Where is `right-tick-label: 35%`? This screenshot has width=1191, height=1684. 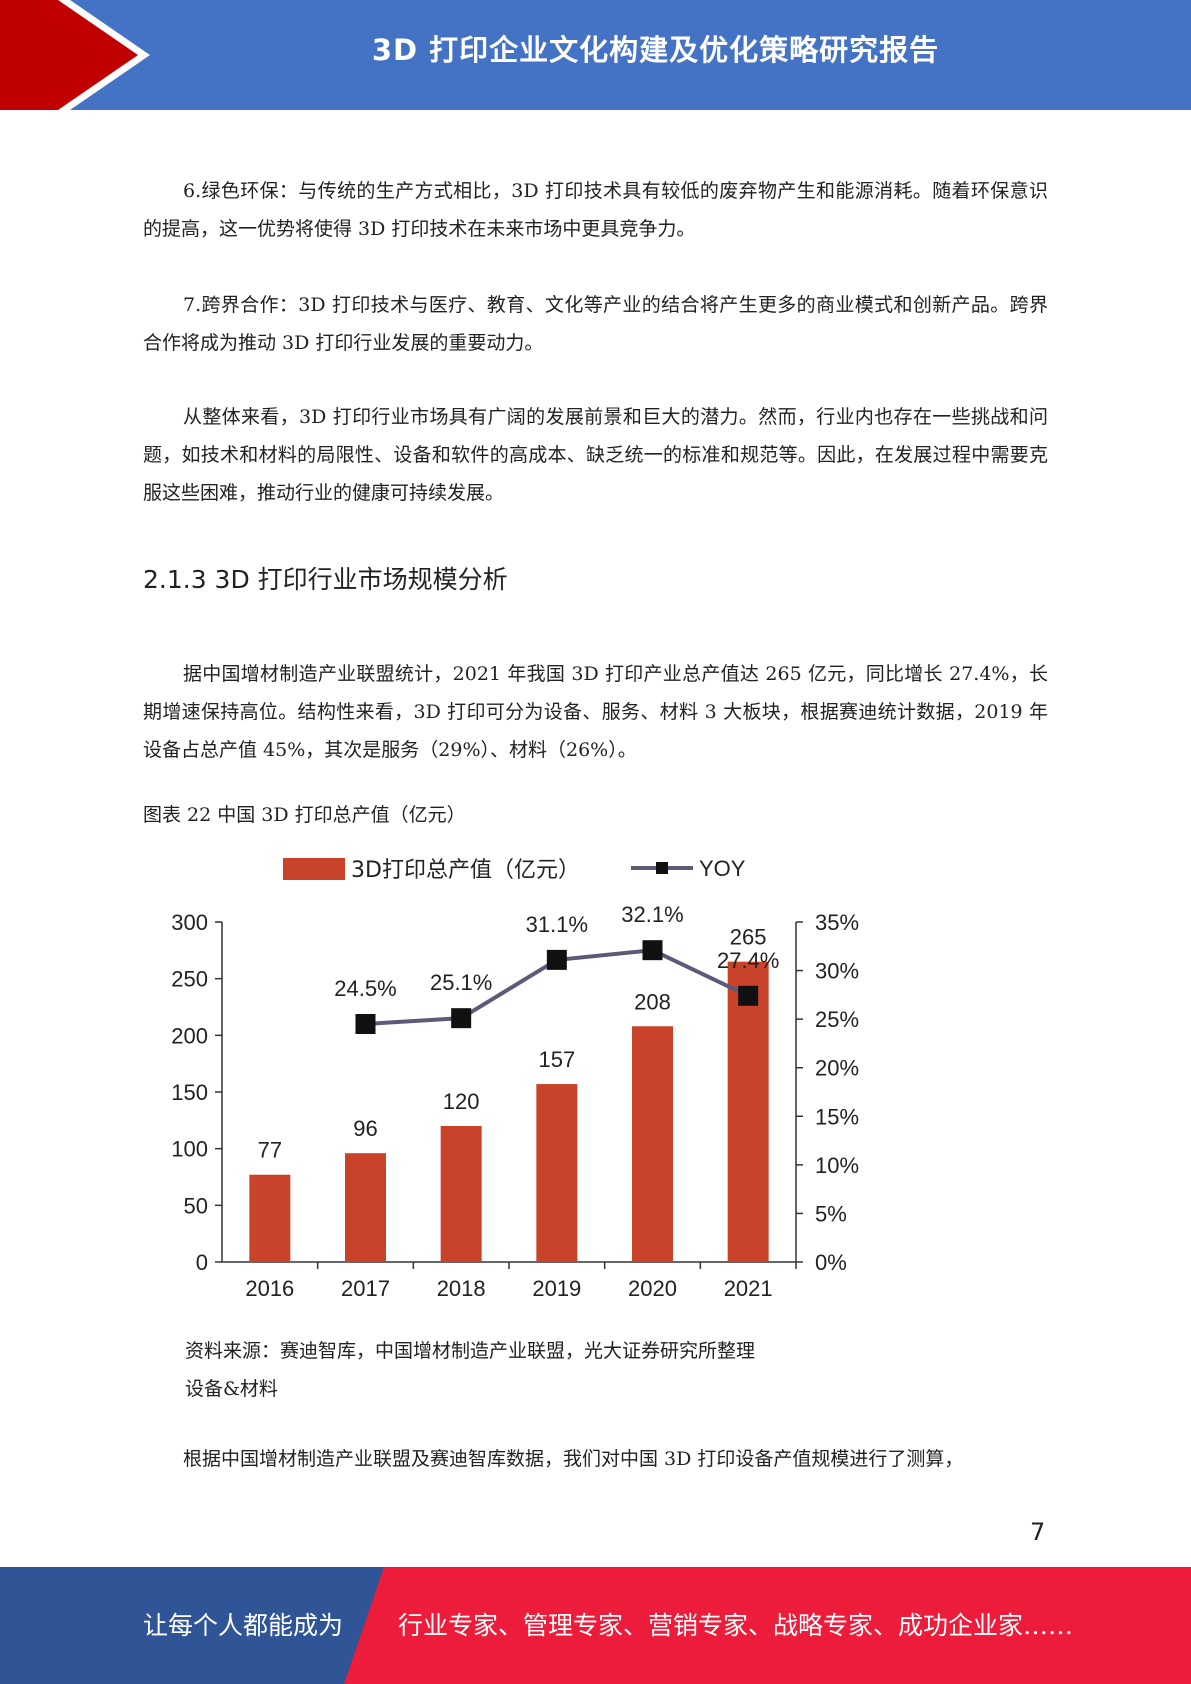
right-tick-label: 35% is located at coordinates (837, 922).